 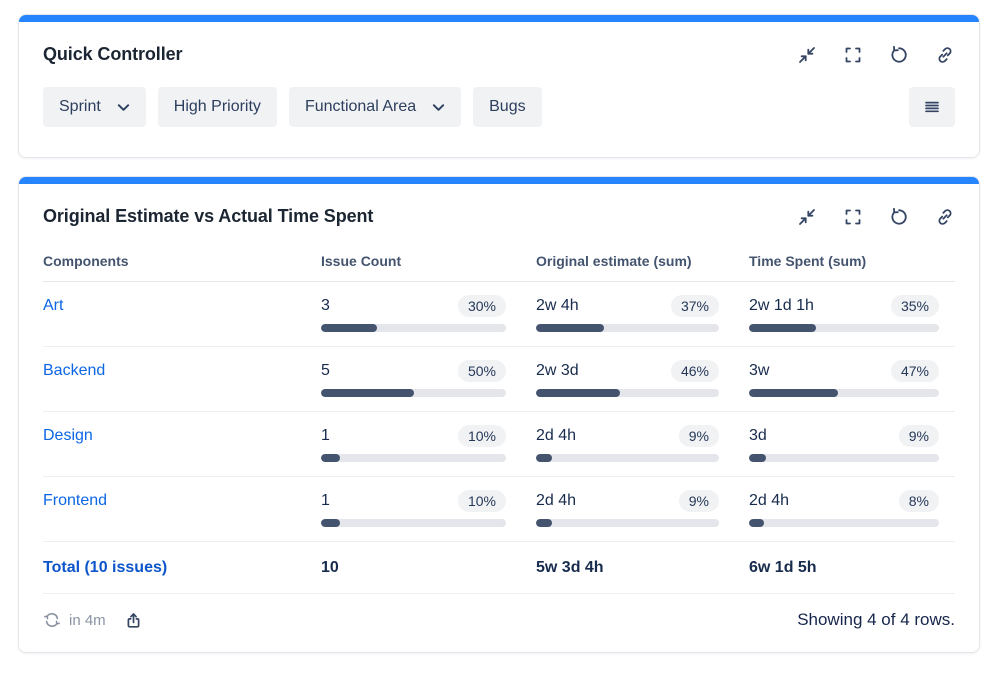 I want to click on total-label: Total (10 issues), so click(x=105, y=567).